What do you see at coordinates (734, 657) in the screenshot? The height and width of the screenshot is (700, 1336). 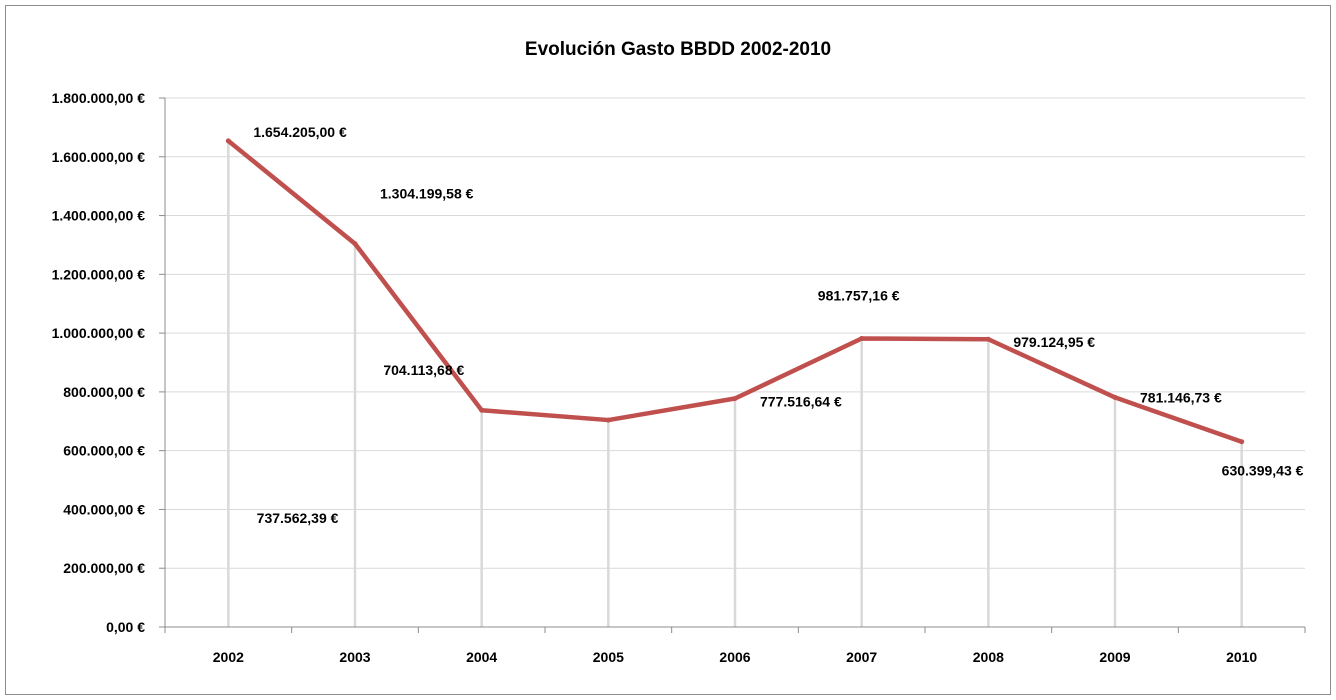 I see `x-tick-label: 2006` at bounding box center [734, 657].